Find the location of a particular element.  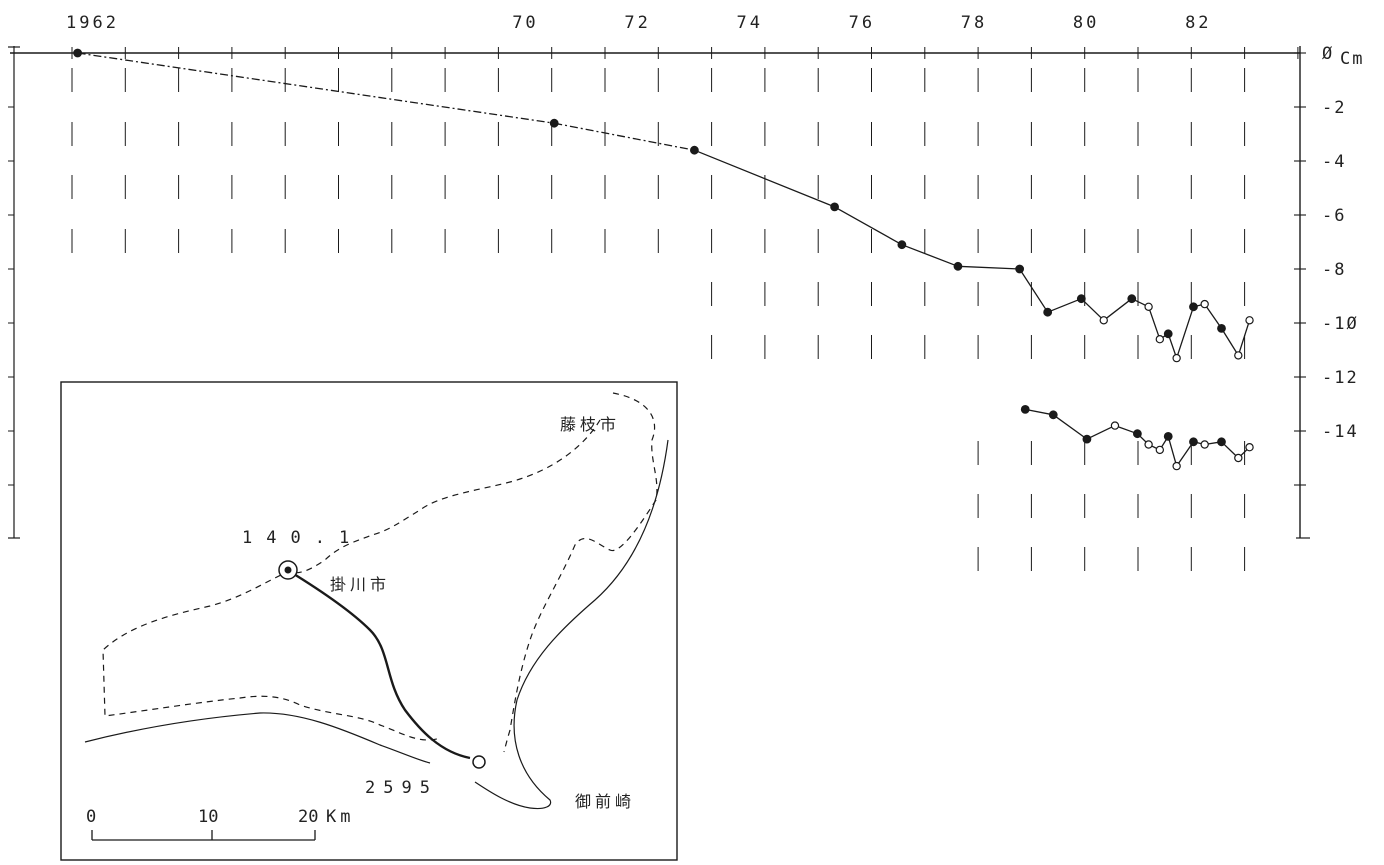

x-tick-label: 82 is located at coordinates (1198, 23).